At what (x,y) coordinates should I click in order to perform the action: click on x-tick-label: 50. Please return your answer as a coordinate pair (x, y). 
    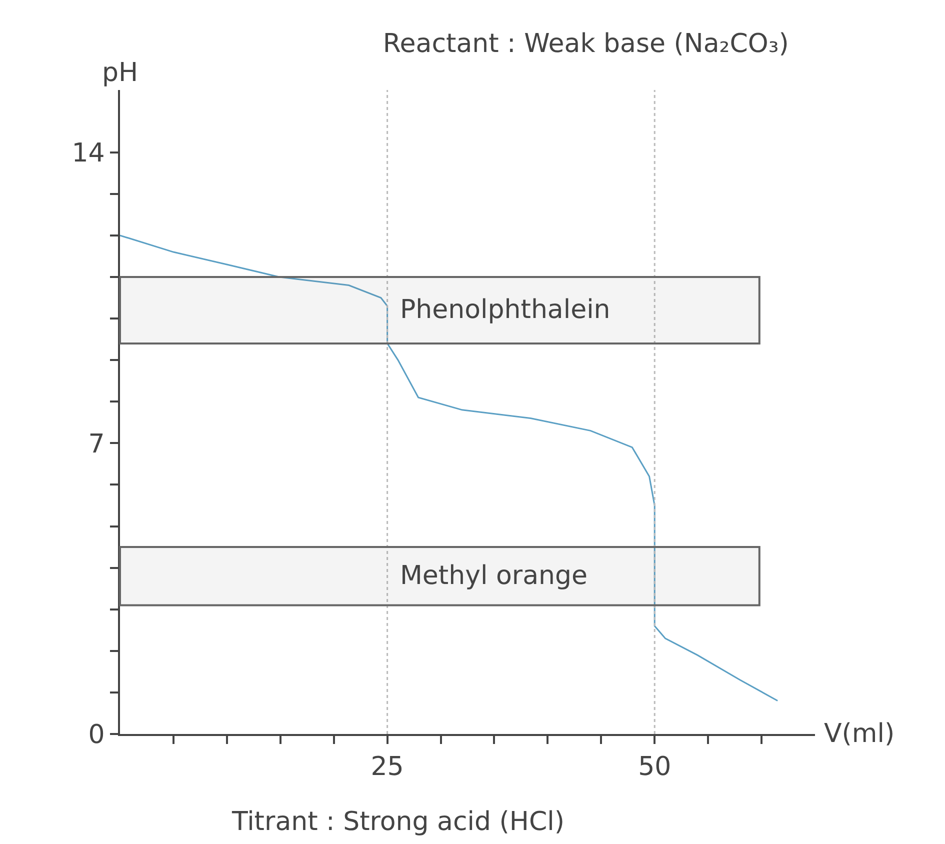
    Looking at the image, I should click on (655, 767).